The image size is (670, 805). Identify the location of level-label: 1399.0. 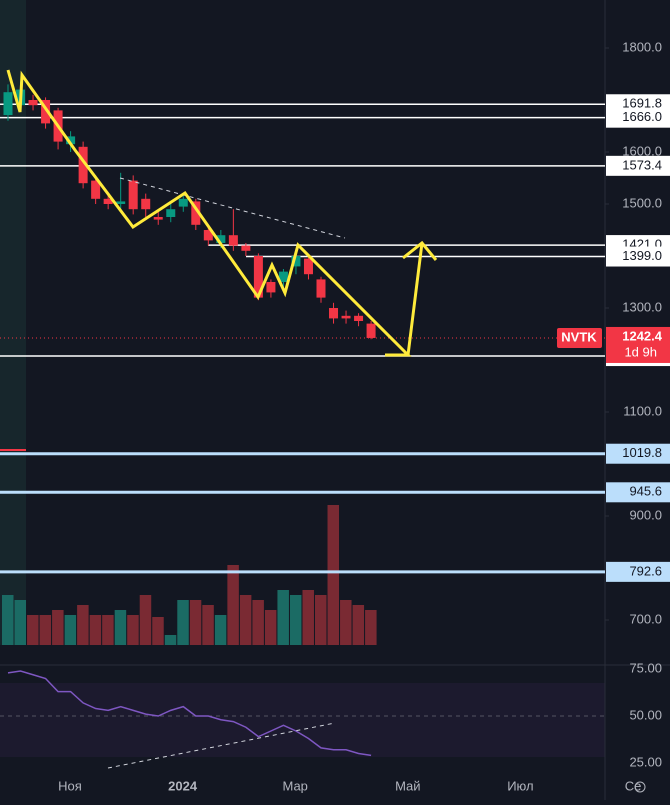
(642, 255).